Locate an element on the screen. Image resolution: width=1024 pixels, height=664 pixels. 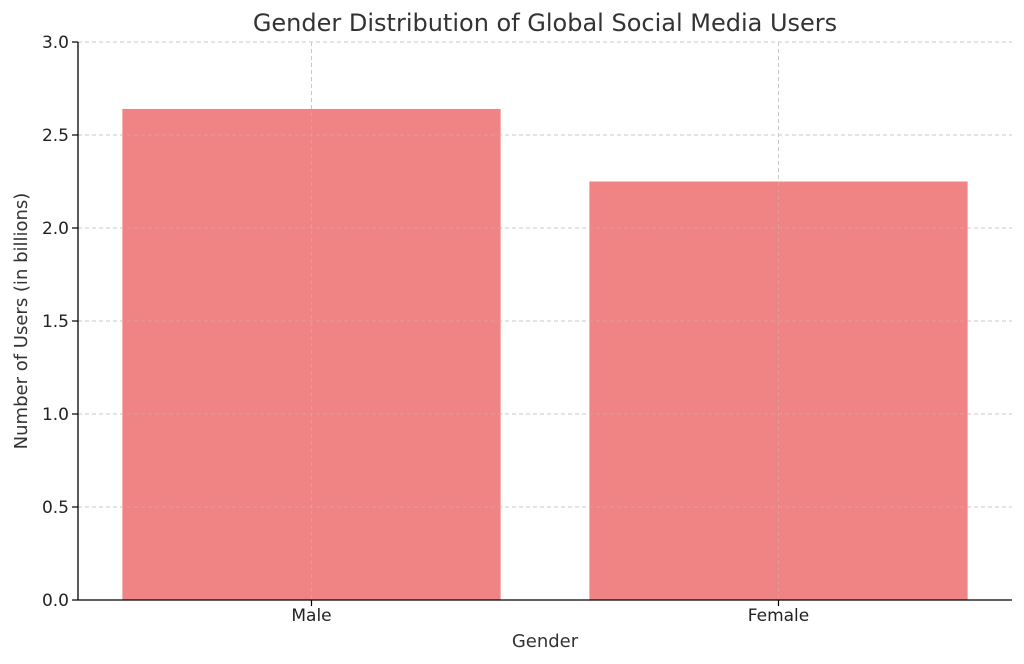
x-axis-title: Gender is located at coordinates (545, 641).